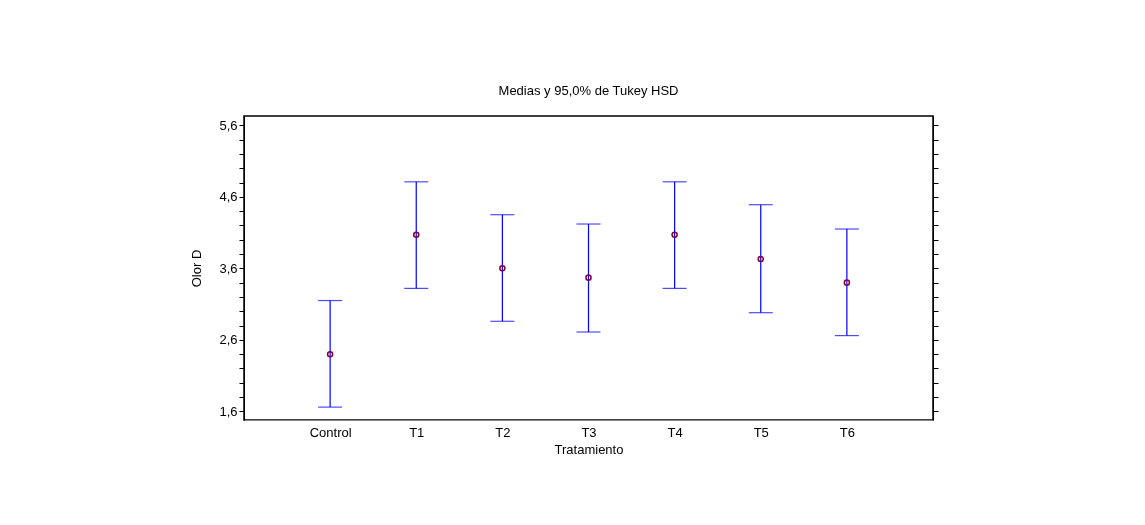 The width and height of the screenshot is (1145, 525). What do you see at coordinates (503, 432) in the screenshot?
I see `x-tick-label: T2` at bounding box center [503, 432].